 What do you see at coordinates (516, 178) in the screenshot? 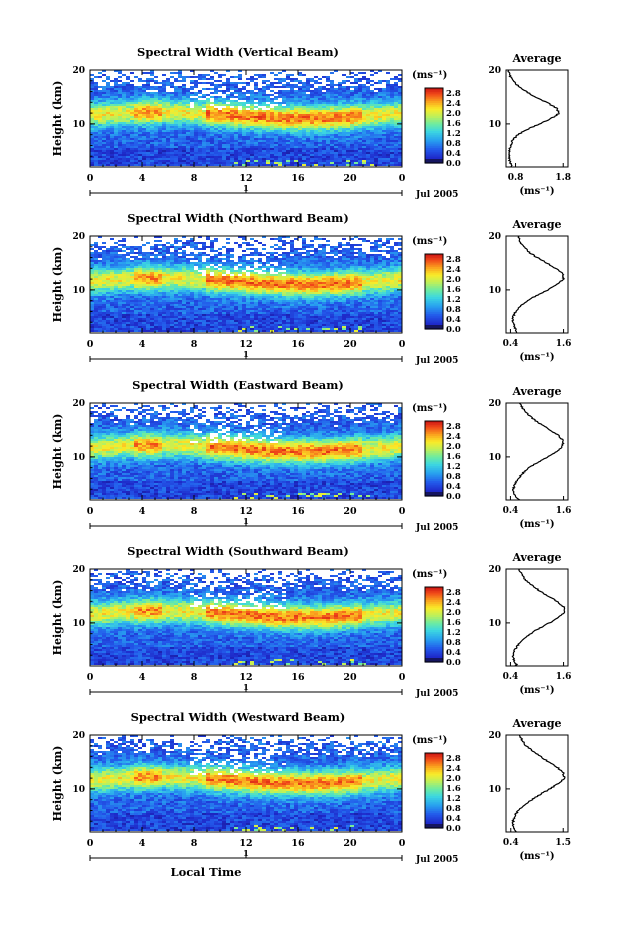
I see `profile-x-tick-label: 0.8` at bounding box center [516, 178].